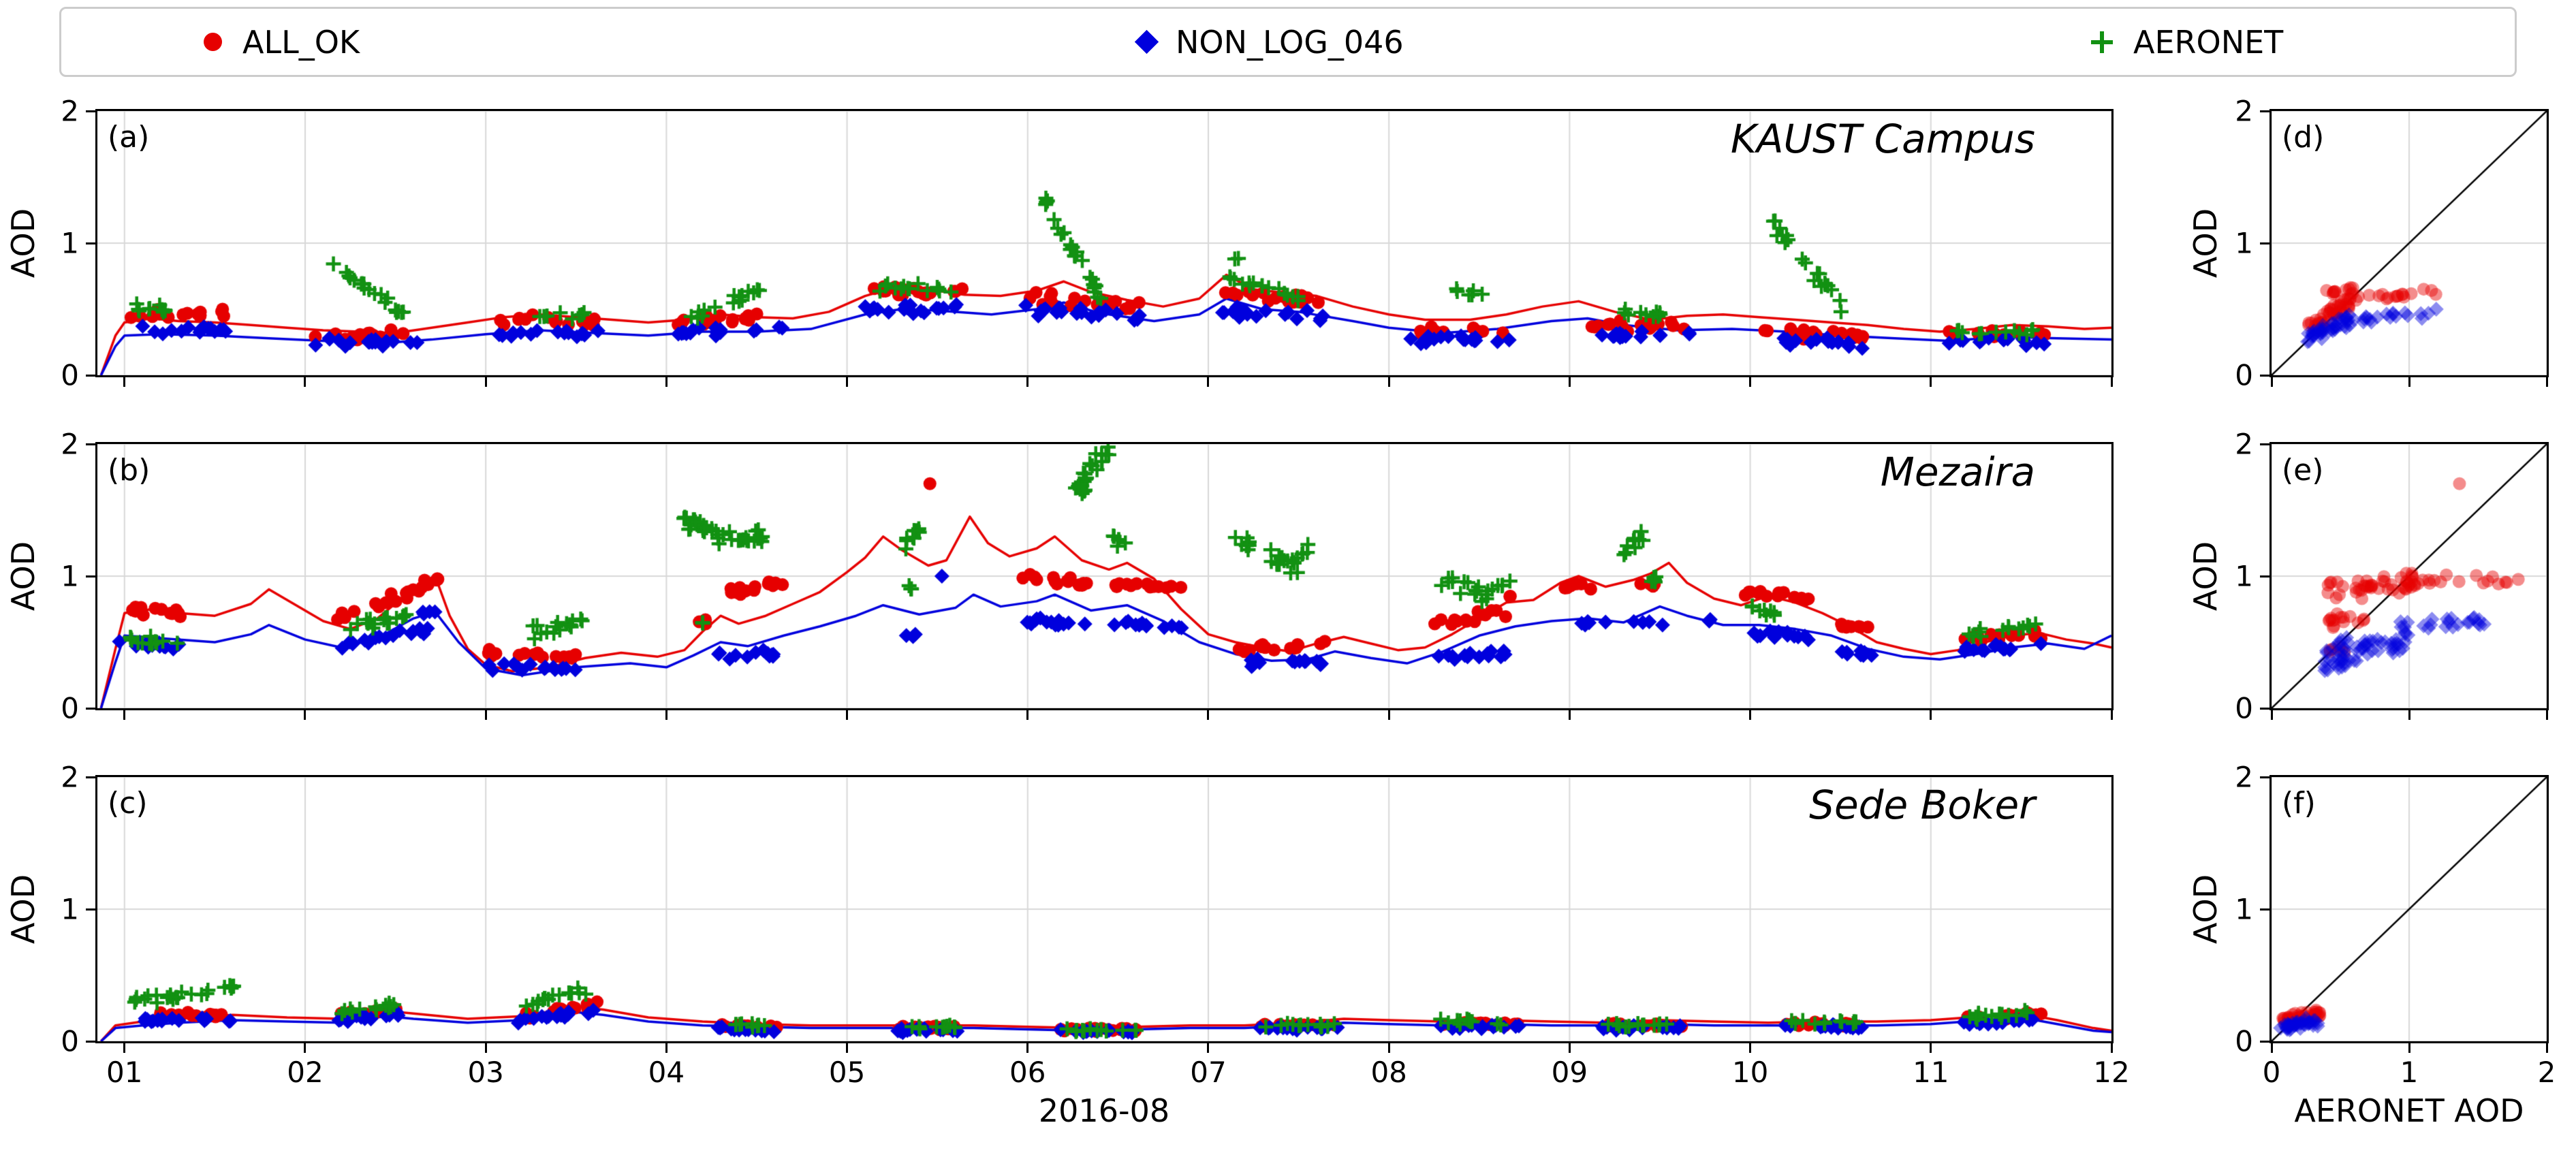 The width and height of the screenshot is (2576, 1155). I want to click on panel-label-c: (c), so click(128, 803).